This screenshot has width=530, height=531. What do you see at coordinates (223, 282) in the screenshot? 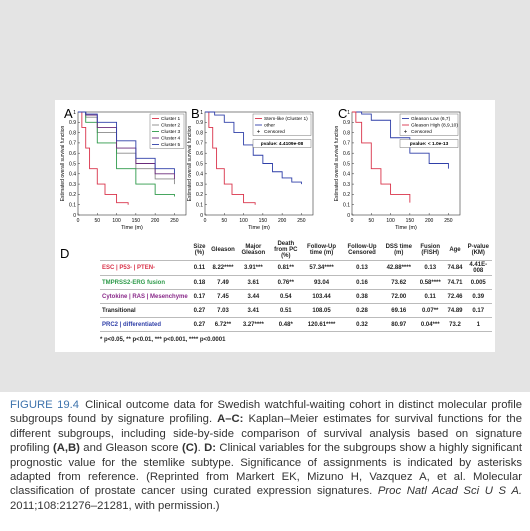
I see `table-cell: 7.49` at bounding box center [223, 282].